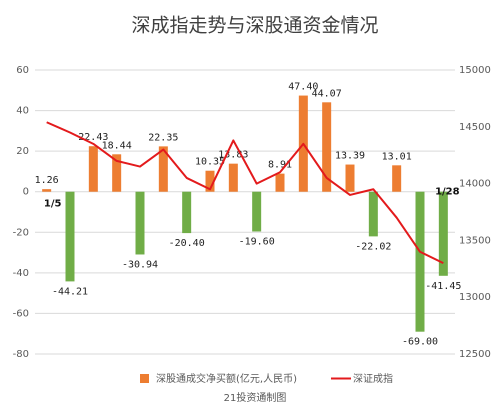 Image resolution: width=499 pixels, height=414 pixels. I want to click on legend-swatch, so click(144, 378).